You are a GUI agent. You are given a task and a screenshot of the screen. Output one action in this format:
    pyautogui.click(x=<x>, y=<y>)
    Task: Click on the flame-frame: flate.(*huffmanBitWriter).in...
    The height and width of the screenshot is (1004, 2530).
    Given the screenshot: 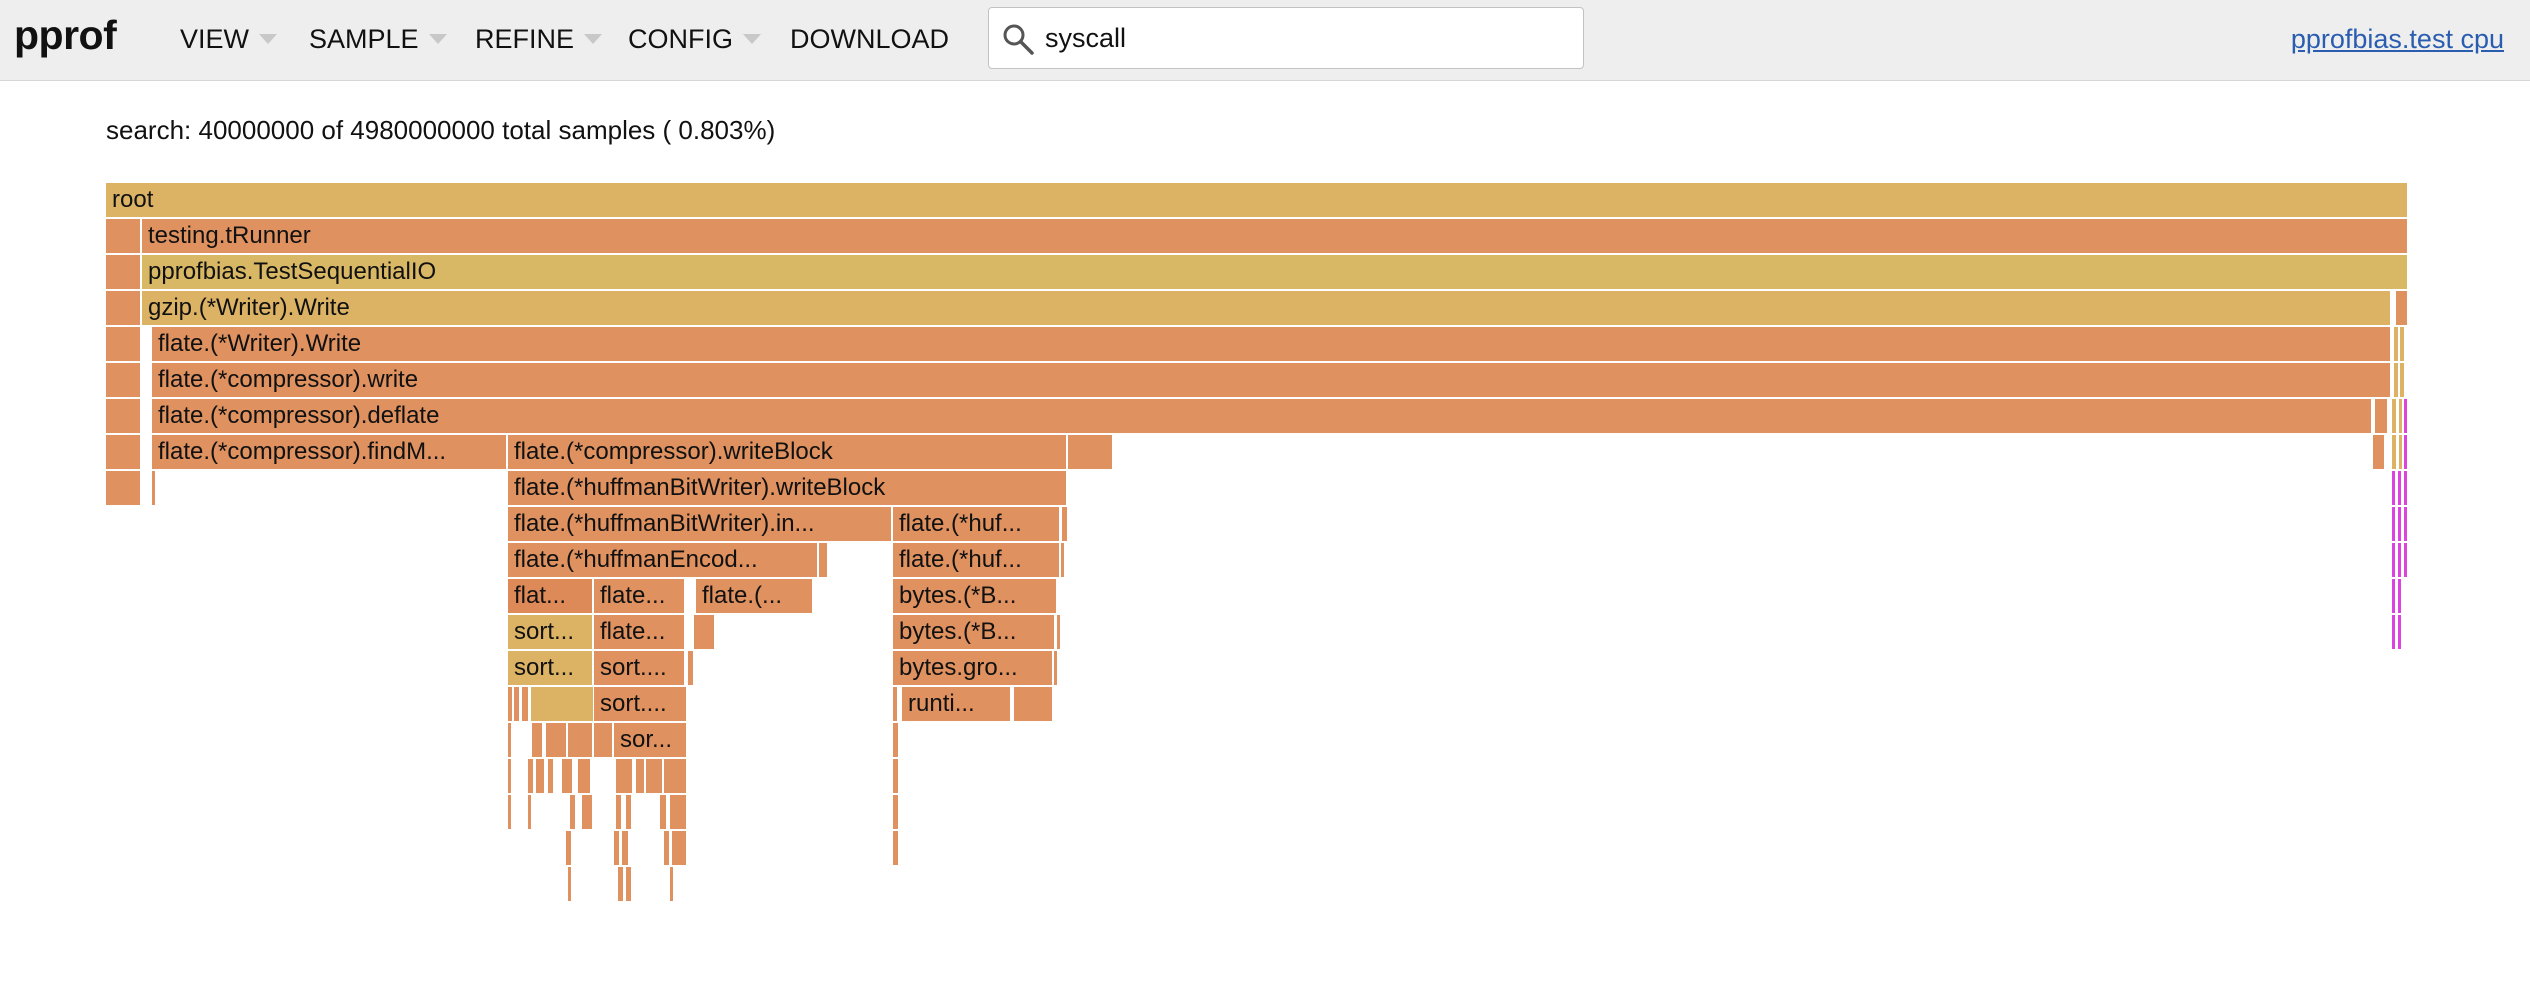 What is the action you would take?
    pyautogui.click(x=700, y=524)
    